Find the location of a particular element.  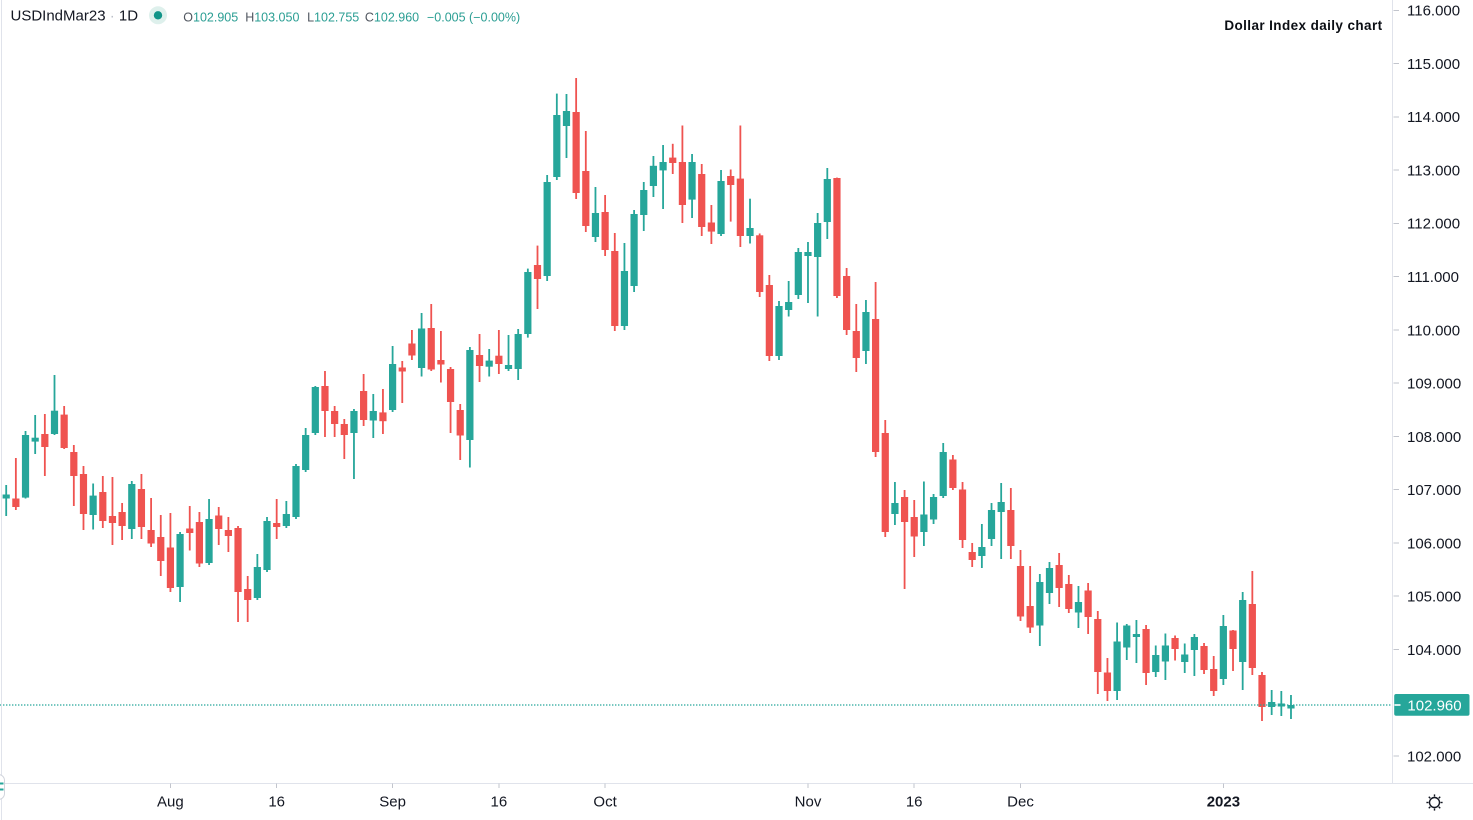

svg-text: 2023 is located at coordinates (1223, 802).